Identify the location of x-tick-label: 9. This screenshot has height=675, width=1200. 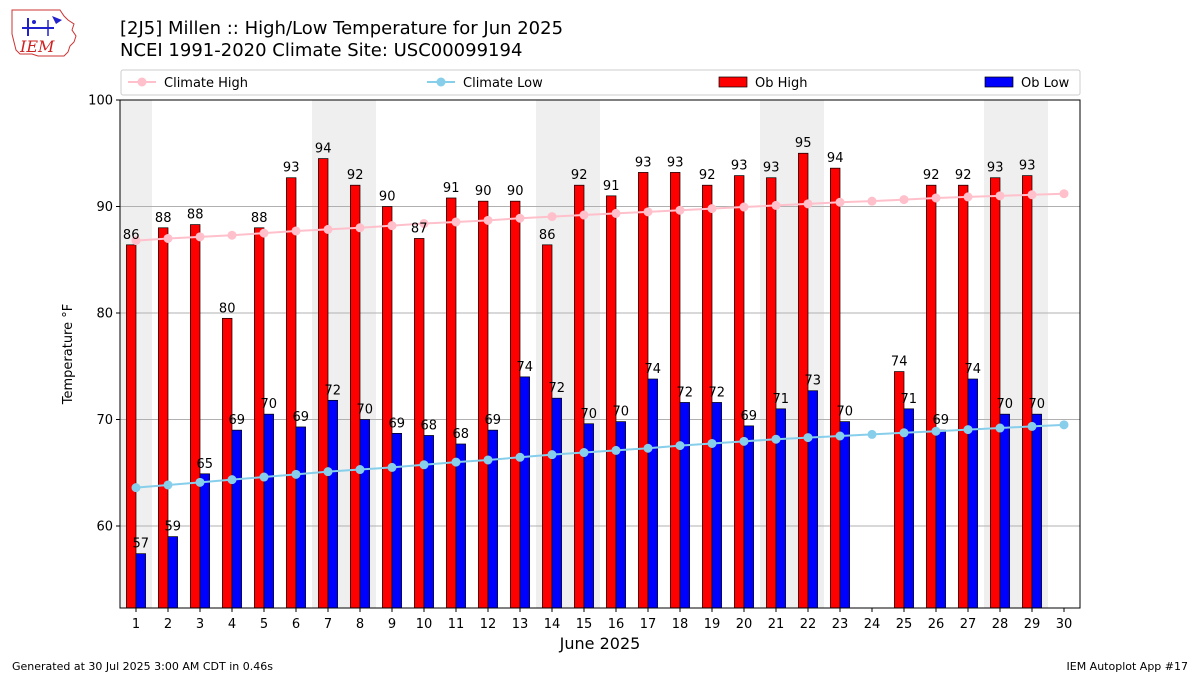
(392, 624).